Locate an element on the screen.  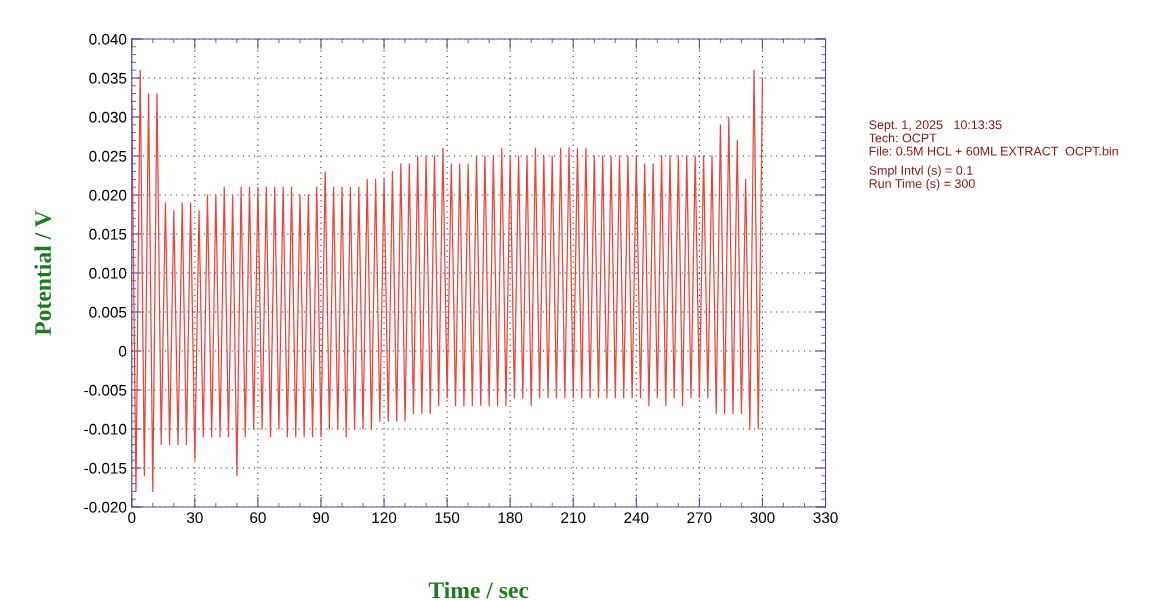
y-tick-label: 0.040 is located at coordinates (108, 39).